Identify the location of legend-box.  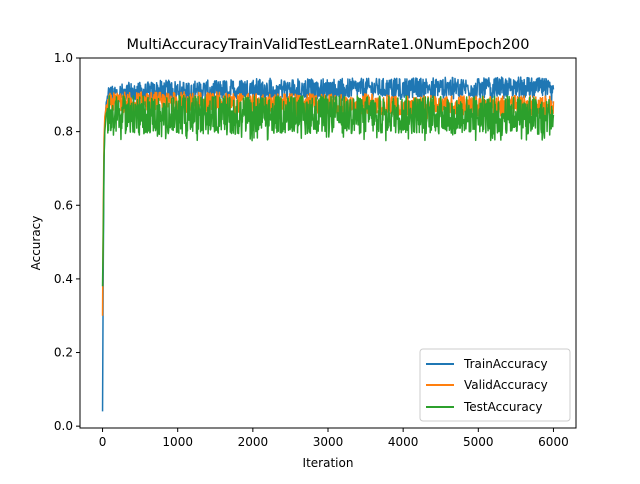
(495, 385).